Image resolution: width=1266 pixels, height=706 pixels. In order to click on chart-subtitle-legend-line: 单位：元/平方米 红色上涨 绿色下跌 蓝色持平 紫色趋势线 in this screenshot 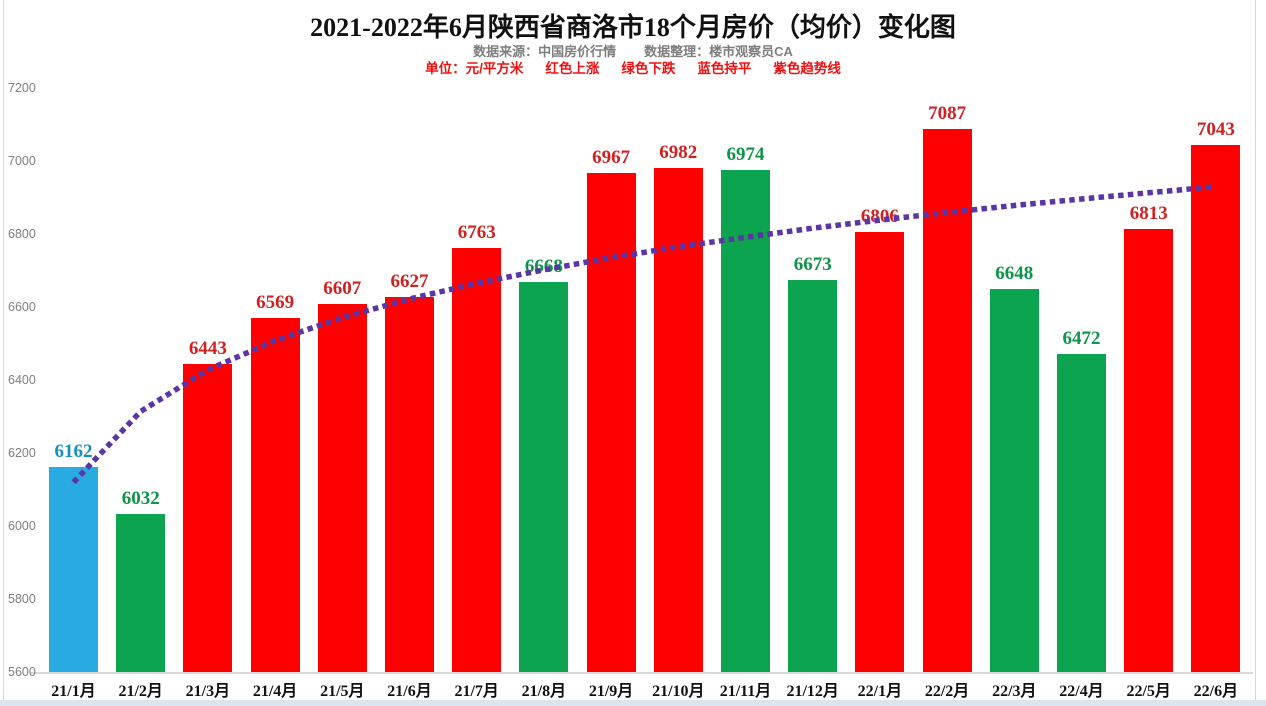, I will do `click(633, 67)`.